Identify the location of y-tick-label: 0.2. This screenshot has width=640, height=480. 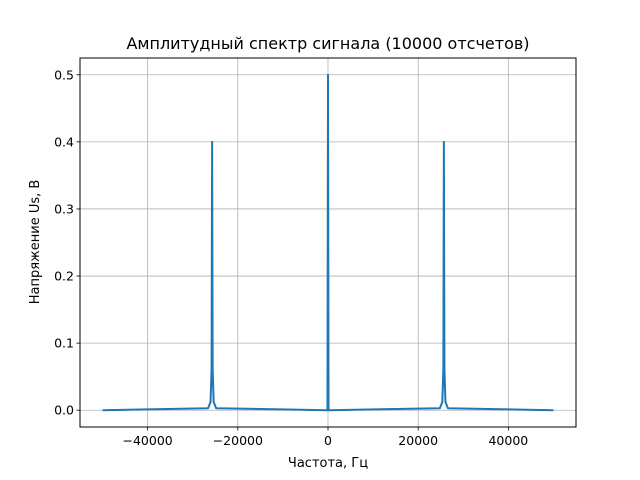
(64, 276).